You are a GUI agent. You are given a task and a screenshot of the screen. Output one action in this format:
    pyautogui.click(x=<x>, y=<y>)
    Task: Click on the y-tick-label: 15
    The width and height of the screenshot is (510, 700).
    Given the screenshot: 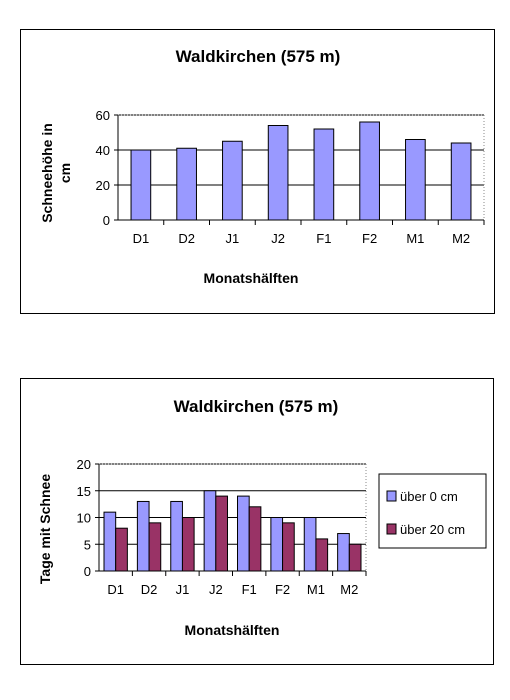 What is the action you would take?
    pyautogui.click(x=84, y=491)
    